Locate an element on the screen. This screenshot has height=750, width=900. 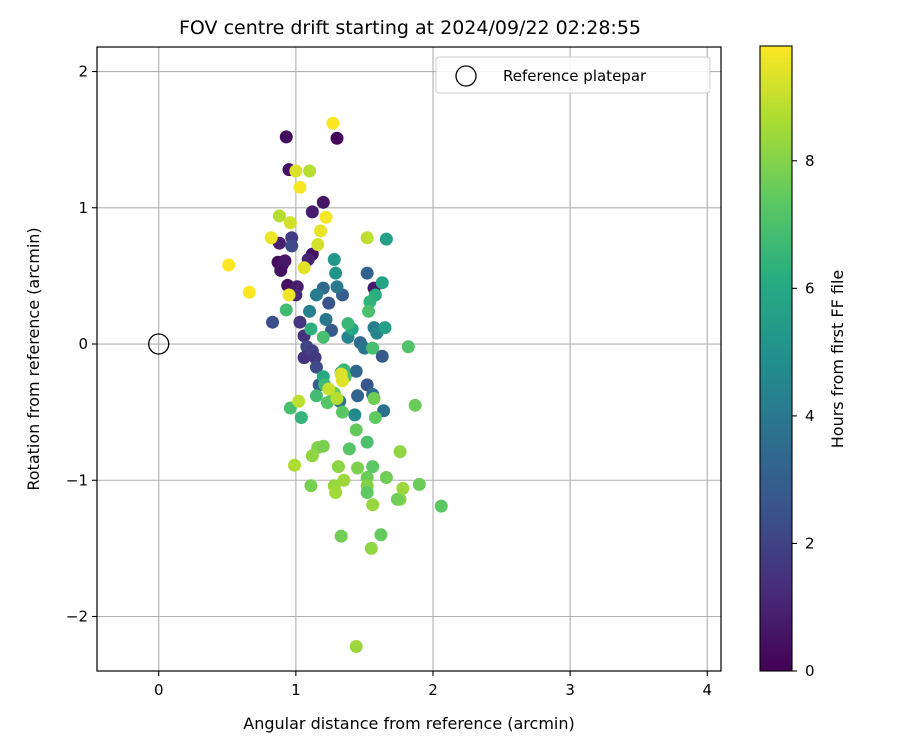
colorbar-label: Hours from first FF file is located at coordinates (837, 359).